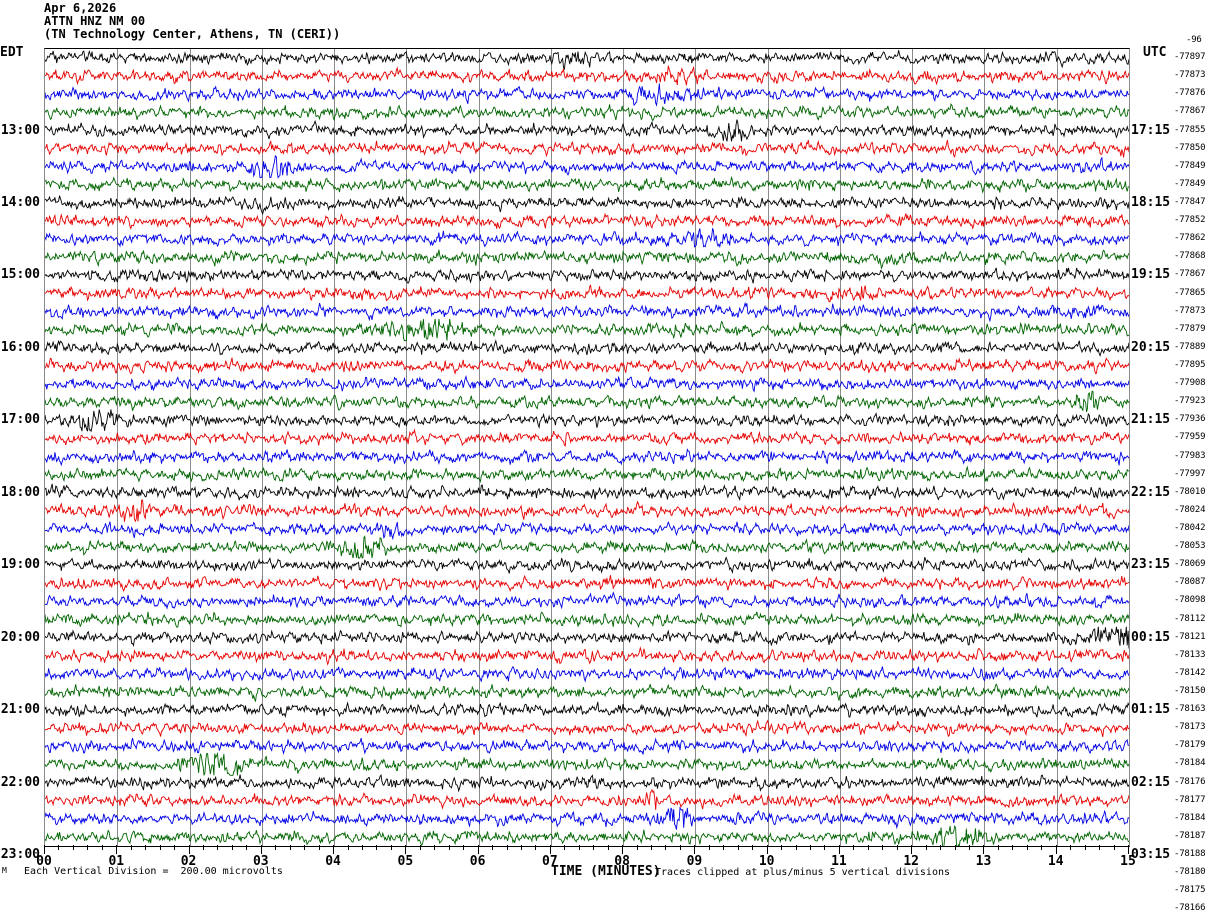  What do you see at coordinates (586, 857) in the screenshot?
I see `x-axis: 00 01 02 03 04 05 06 07 08 09 10 11 12 13 14 15` at bounding box center [586, 857].